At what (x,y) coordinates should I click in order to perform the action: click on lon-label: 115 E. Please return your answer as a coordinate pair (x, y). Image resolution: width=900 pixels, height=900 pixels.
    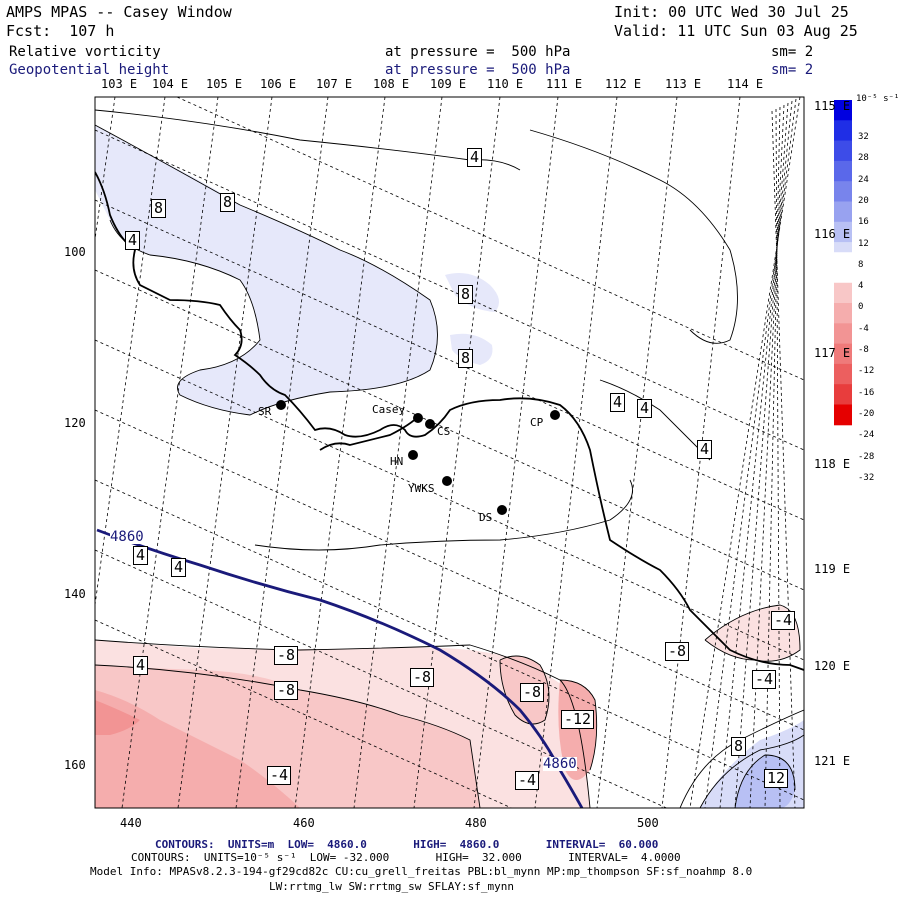
    Looking at the image, I should click on (832, 106).